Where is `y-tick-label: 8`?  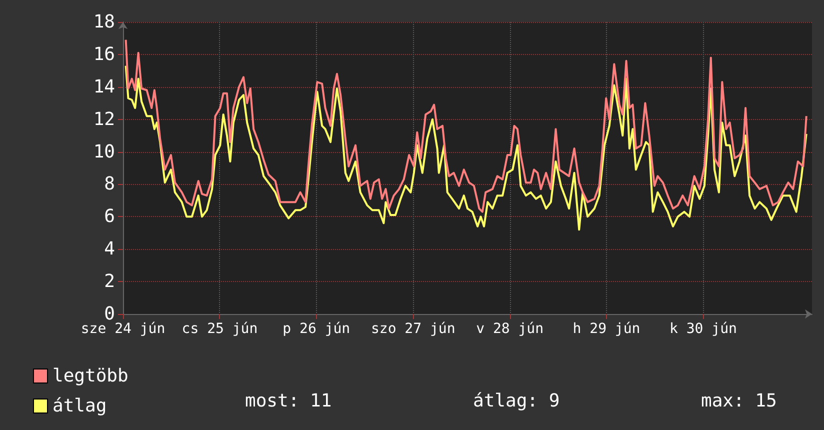 y-tick-label: 8 is located at coordinates (109, 184).